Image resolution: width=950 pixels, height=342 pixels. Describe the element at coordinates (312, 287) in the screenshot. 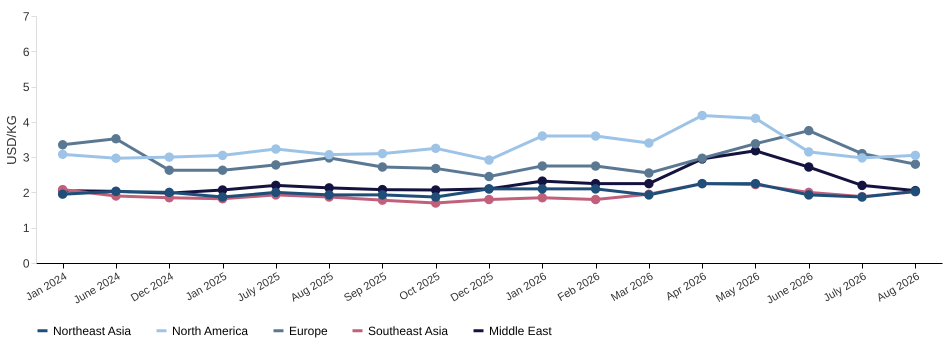

I see `x-tick-label: Aug 2025` at that location.